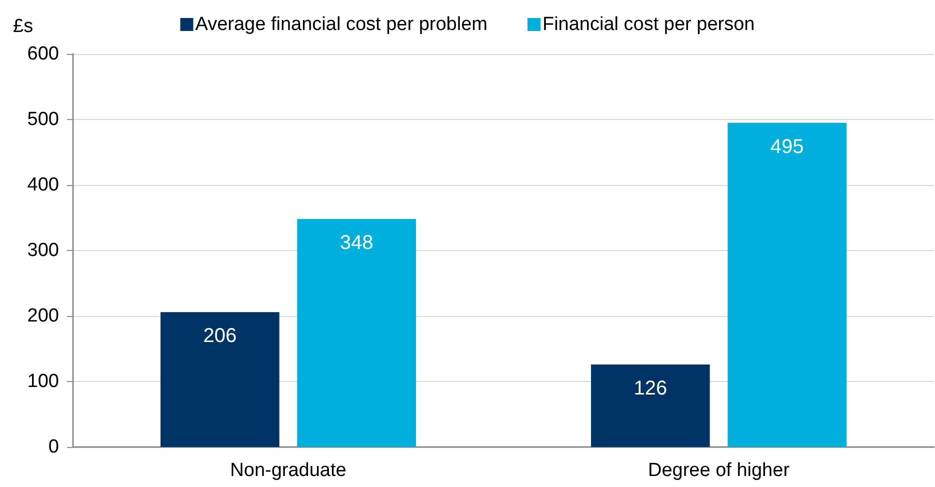 Image resolution: width=935 pixels, height=487 pixels. What do you see at coordinates (288, 470) in the screenshot?
I see `x-tick-label: Non-graduate` at bounding box center [288, 470].